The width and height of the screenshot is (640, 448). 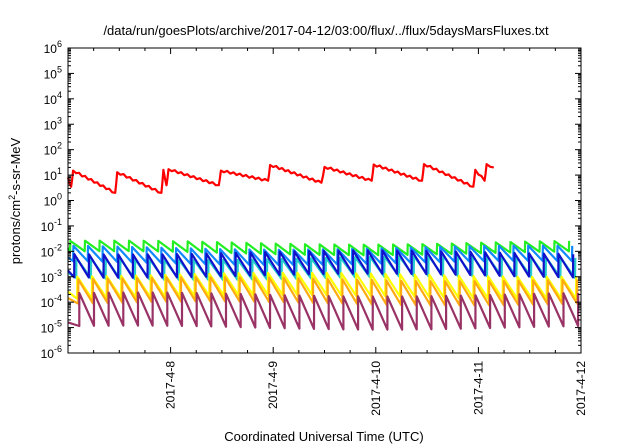 What do you see at coordinates (53, 98) in the screenshot?
I see `y-tick-label: 10⁴` at bounding box center [53, 98].